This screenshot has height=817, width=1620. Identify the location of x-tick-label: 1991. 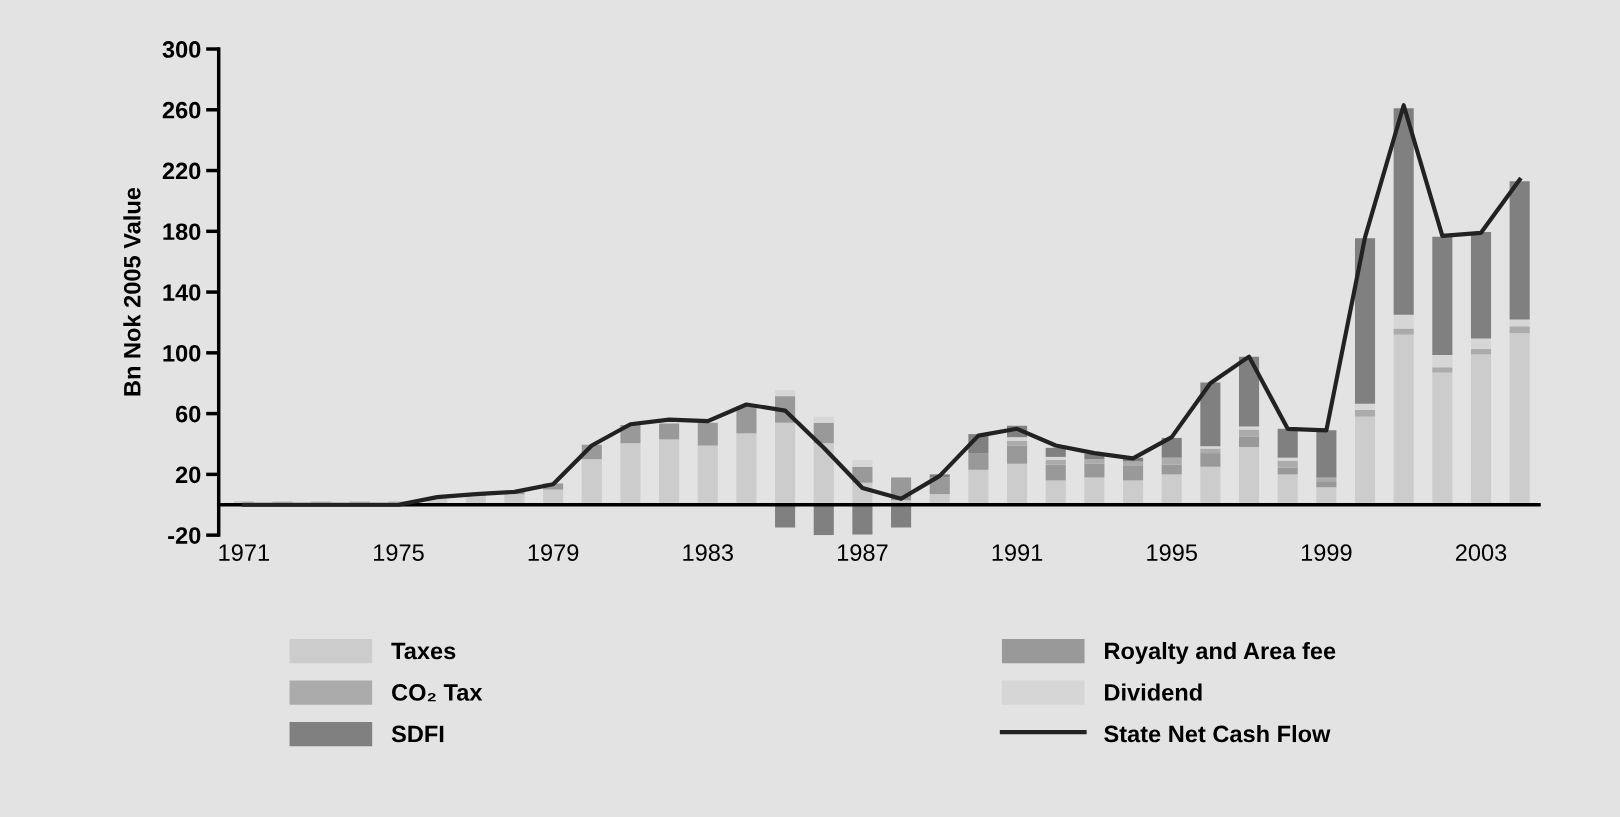
(1017, 552).